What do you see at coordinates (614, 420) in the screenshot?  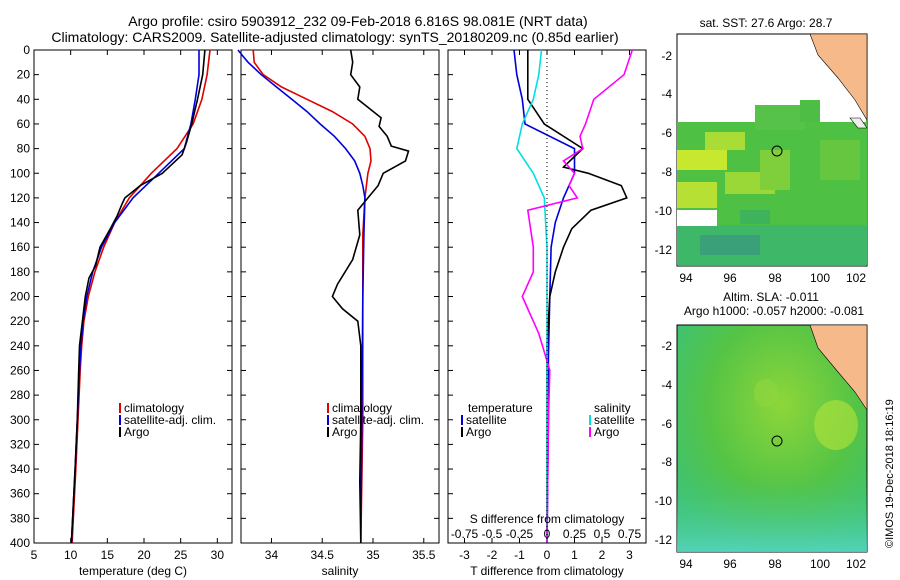 I see `difference-right-legend-label: satellite` at bounding box center [614, 420].